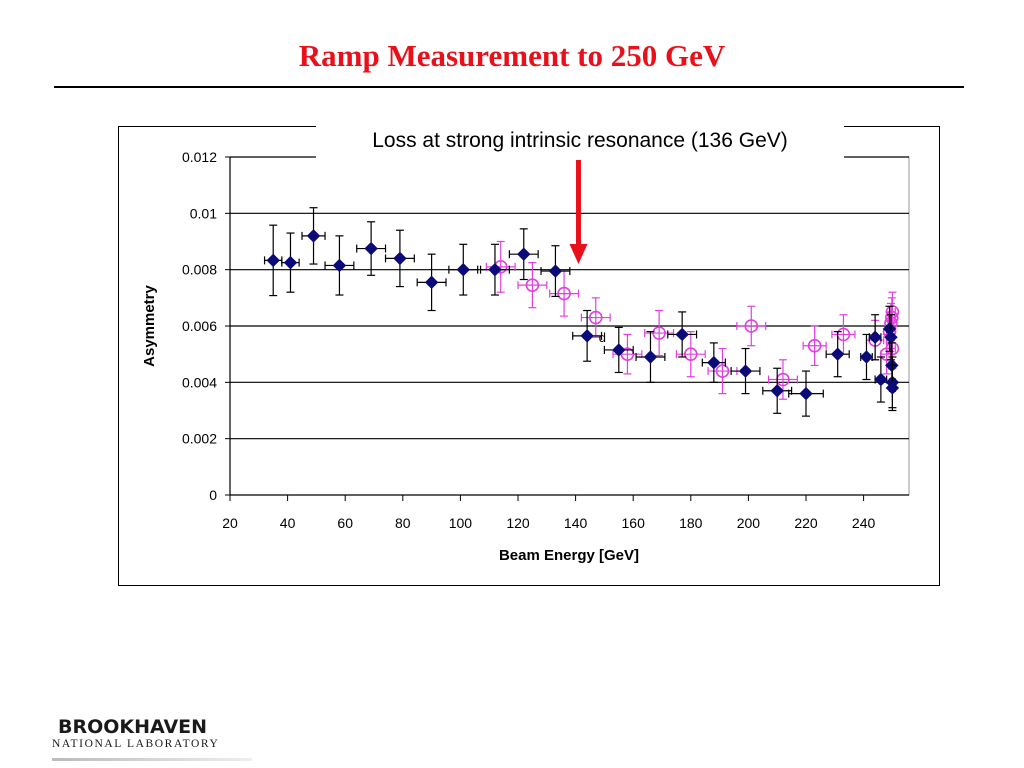  Describe the element at coordinates (199, 382) in the screenshot. I see `y-tick-label: 0.004` at that location.